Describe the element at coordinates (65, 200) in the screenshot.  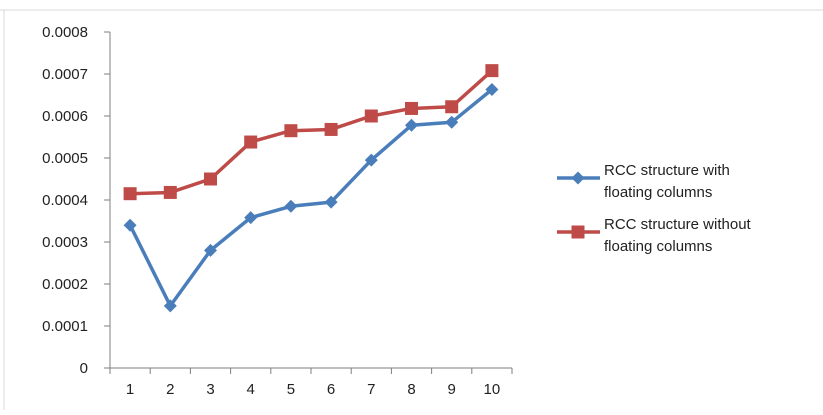
I see `y-tick-label: 0.0004` at that location.